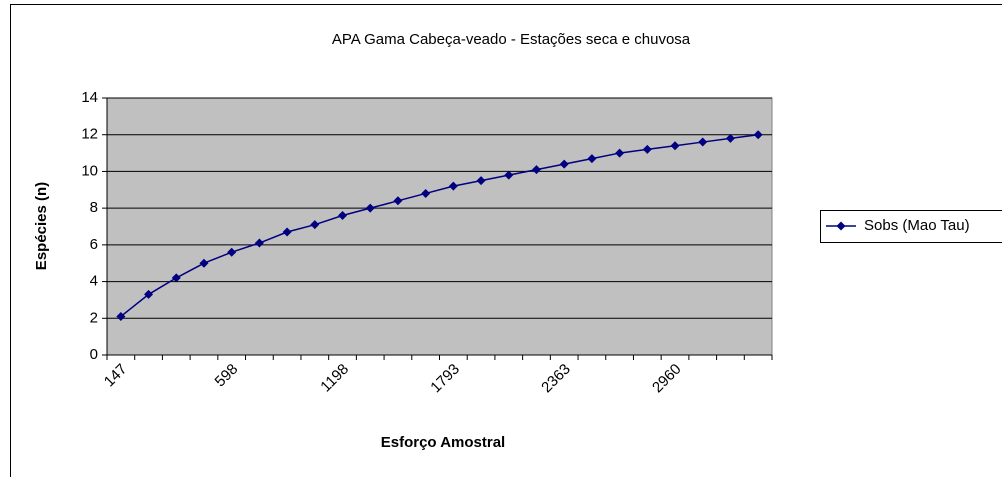  I want to click on legend: Sobs (Mao Tau), so click(911, 226).